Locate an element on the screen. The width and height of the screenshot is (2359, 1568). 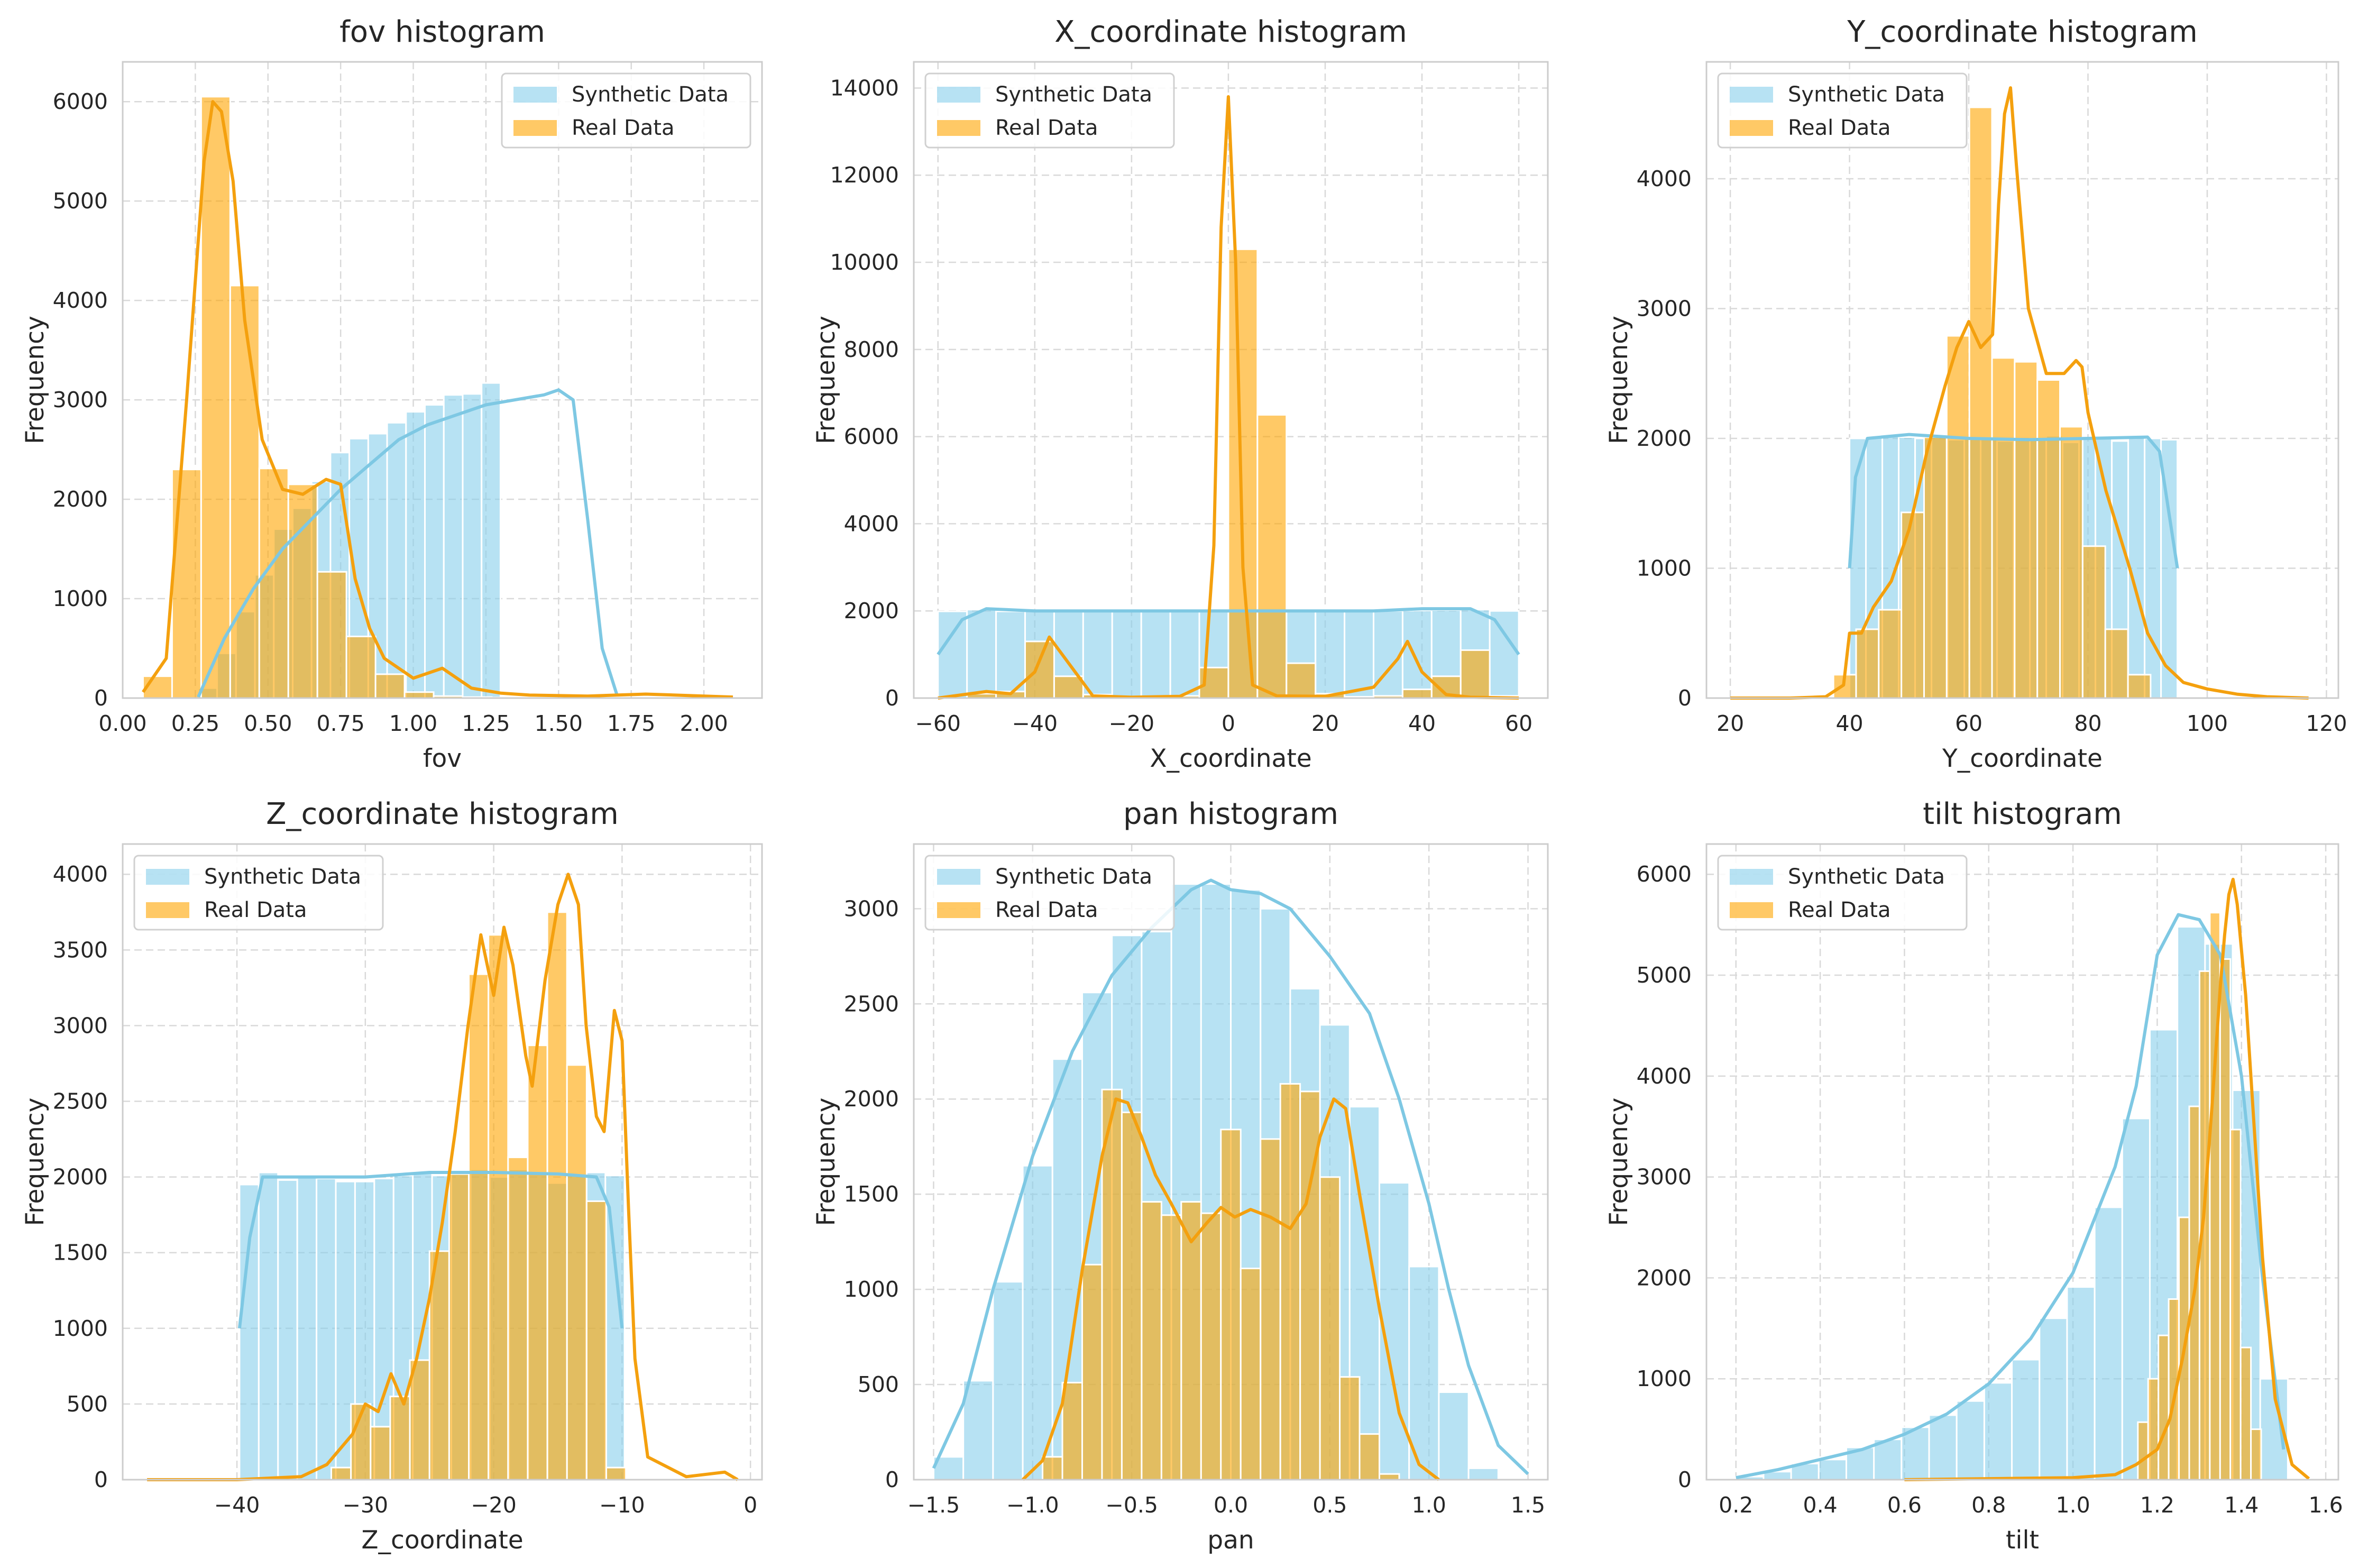
y-axis-label: Frequency is located at coordinates (35, 1162).